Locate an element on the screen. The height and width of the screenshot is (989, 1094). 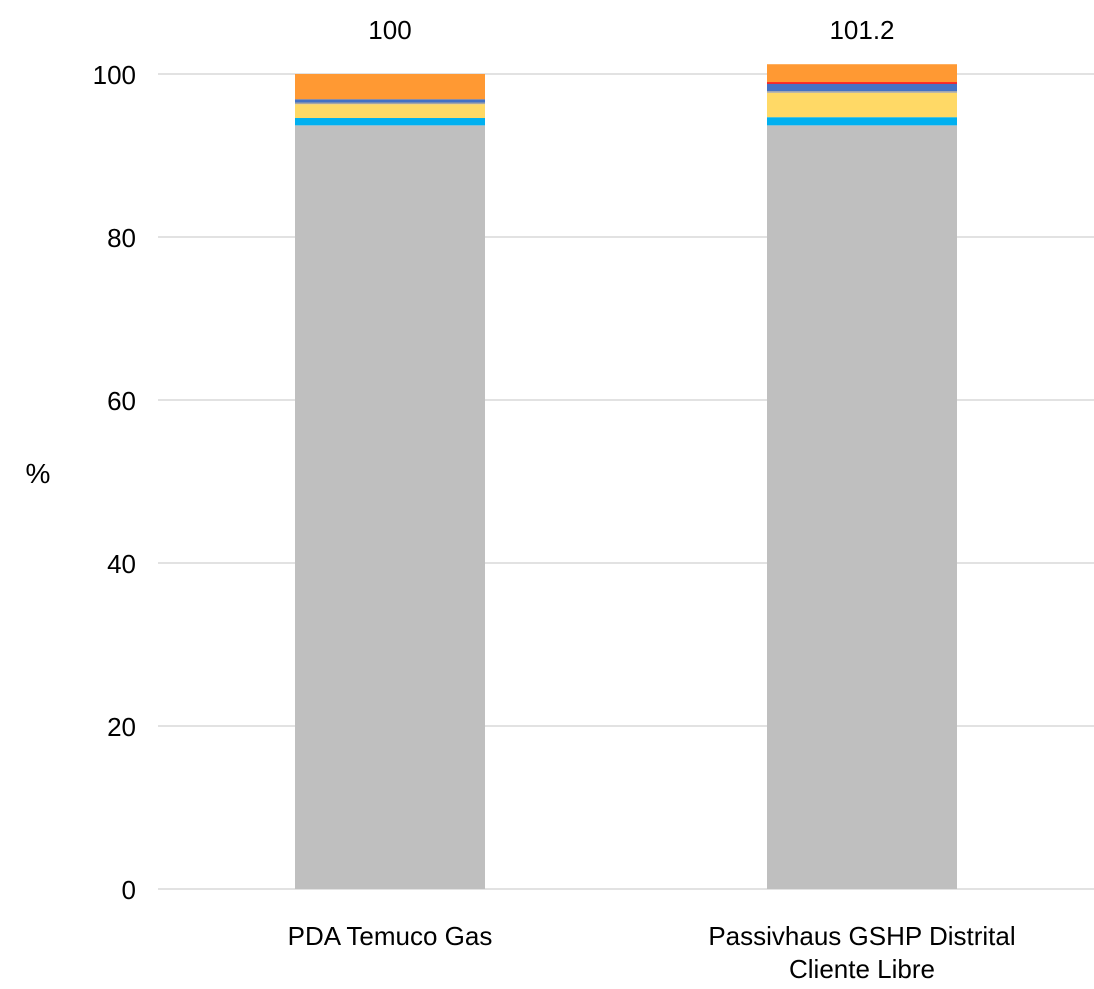
x-category-label: Passivhaus GSHP Distrital is located at coordinates (861, 936).